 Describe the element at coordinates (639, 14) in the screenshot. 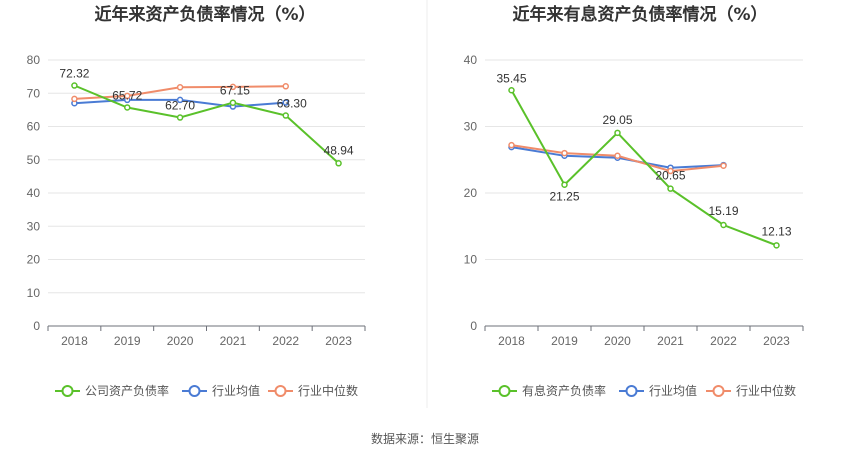

I see `chart-title: 近年来有息资产负债率情况（%）` at that location.